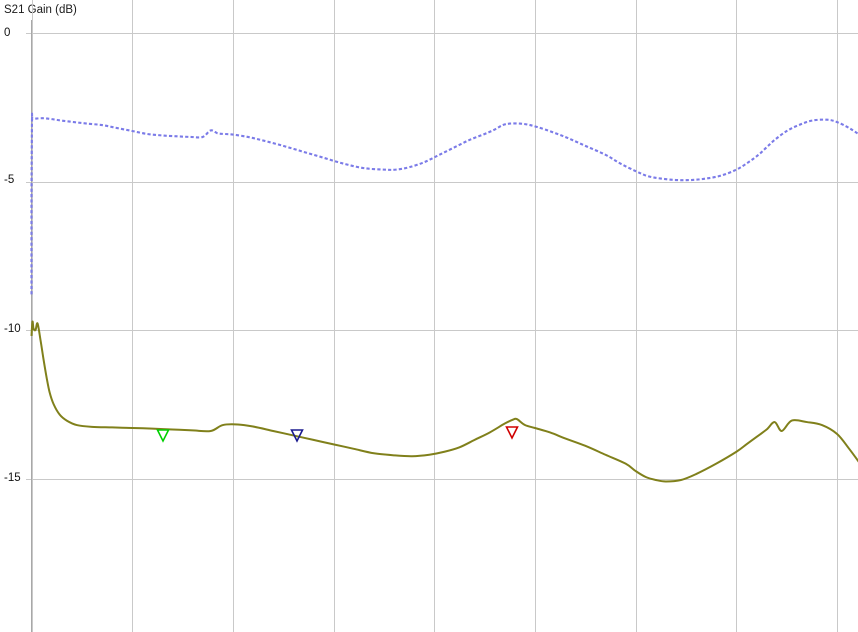 The image size is (858, 632). What do you see at coordinates (163, 436) in the screenshot?
I see `marker-green-icon` at bounding box center [163, 436].